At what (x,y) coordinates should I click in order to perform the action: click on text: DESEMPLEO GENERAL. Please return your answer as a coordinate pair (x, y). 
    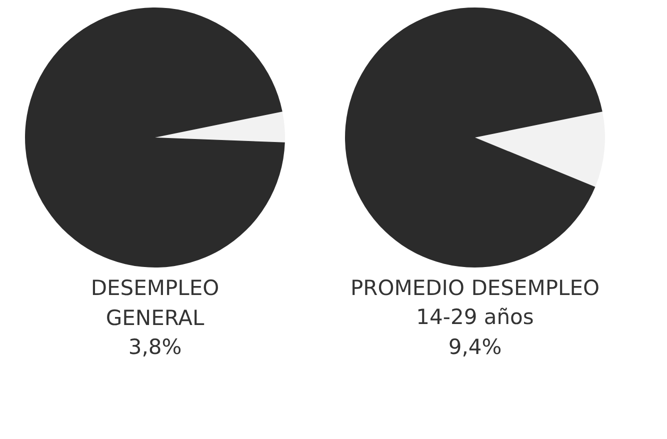
    Looking at the image, I should click on (155, 303).